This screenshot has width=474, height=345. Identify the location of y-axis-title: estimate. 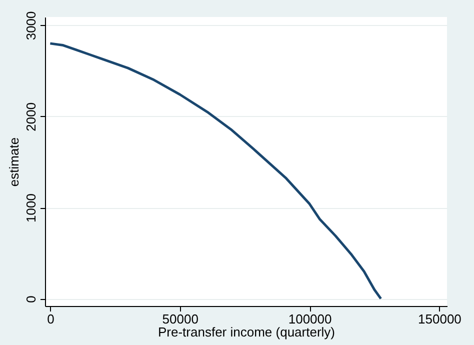
(14, 162).